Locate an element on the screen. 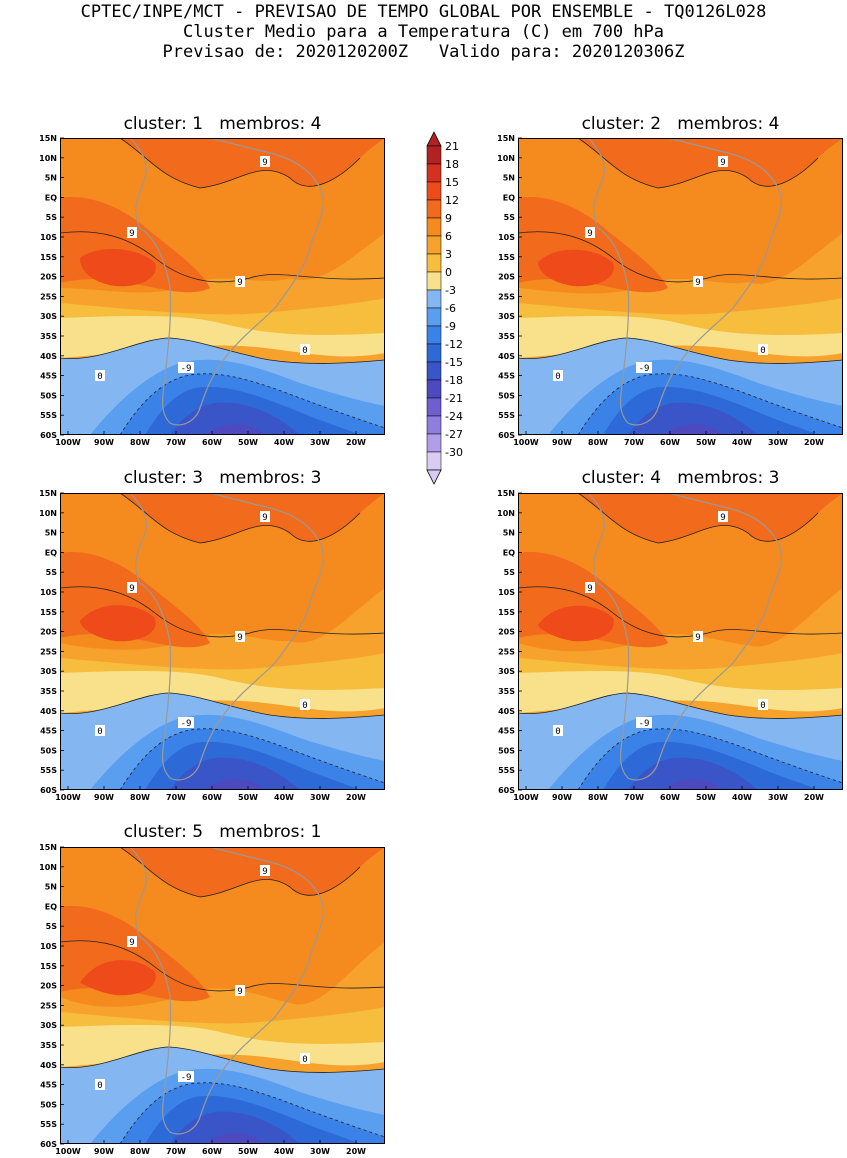 Image resolution: width=847 pixels, height=1158 pixels. lon-tick-label: 90W is located at coordinates (562, 442).